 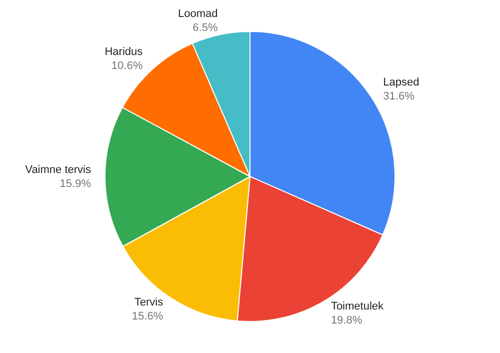 What do you see at coordinates (357, 306) in the screenshot?
I see `slice-label: Toimetulek` at bounding box center [357, 306].